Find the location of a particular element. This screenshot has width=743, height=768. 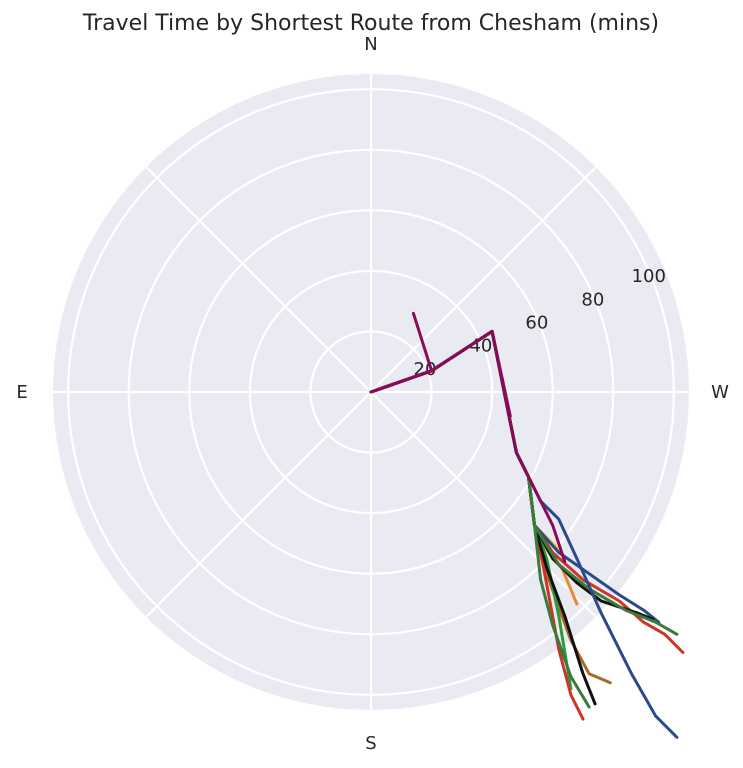

direction-label-west: W is located at coordinates (720, 392).